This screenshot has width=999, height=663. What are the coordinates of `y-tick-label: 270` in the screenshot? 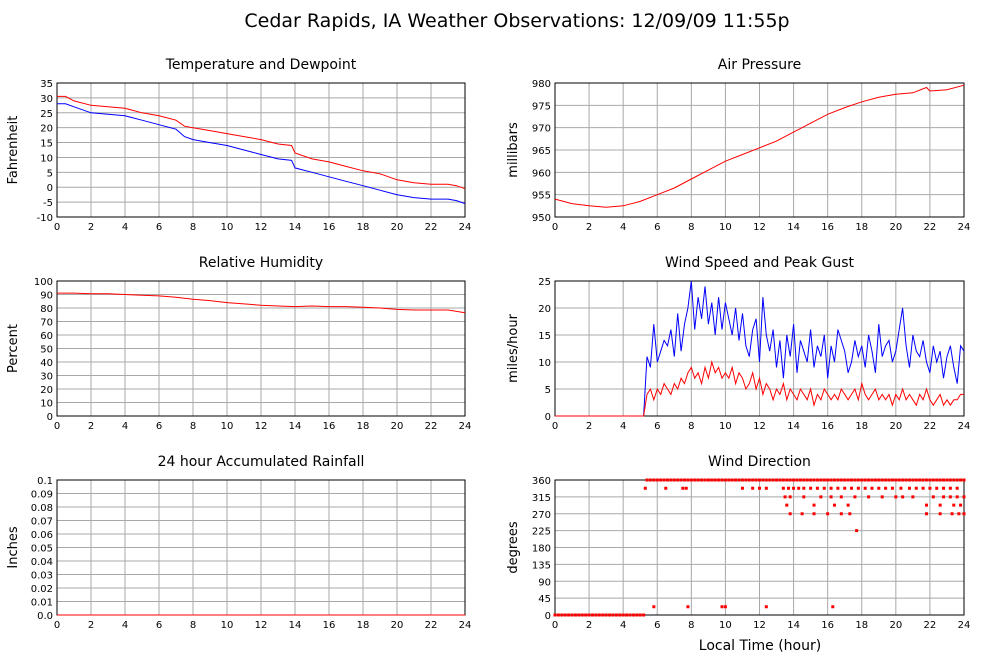 It's located at (541, 515).